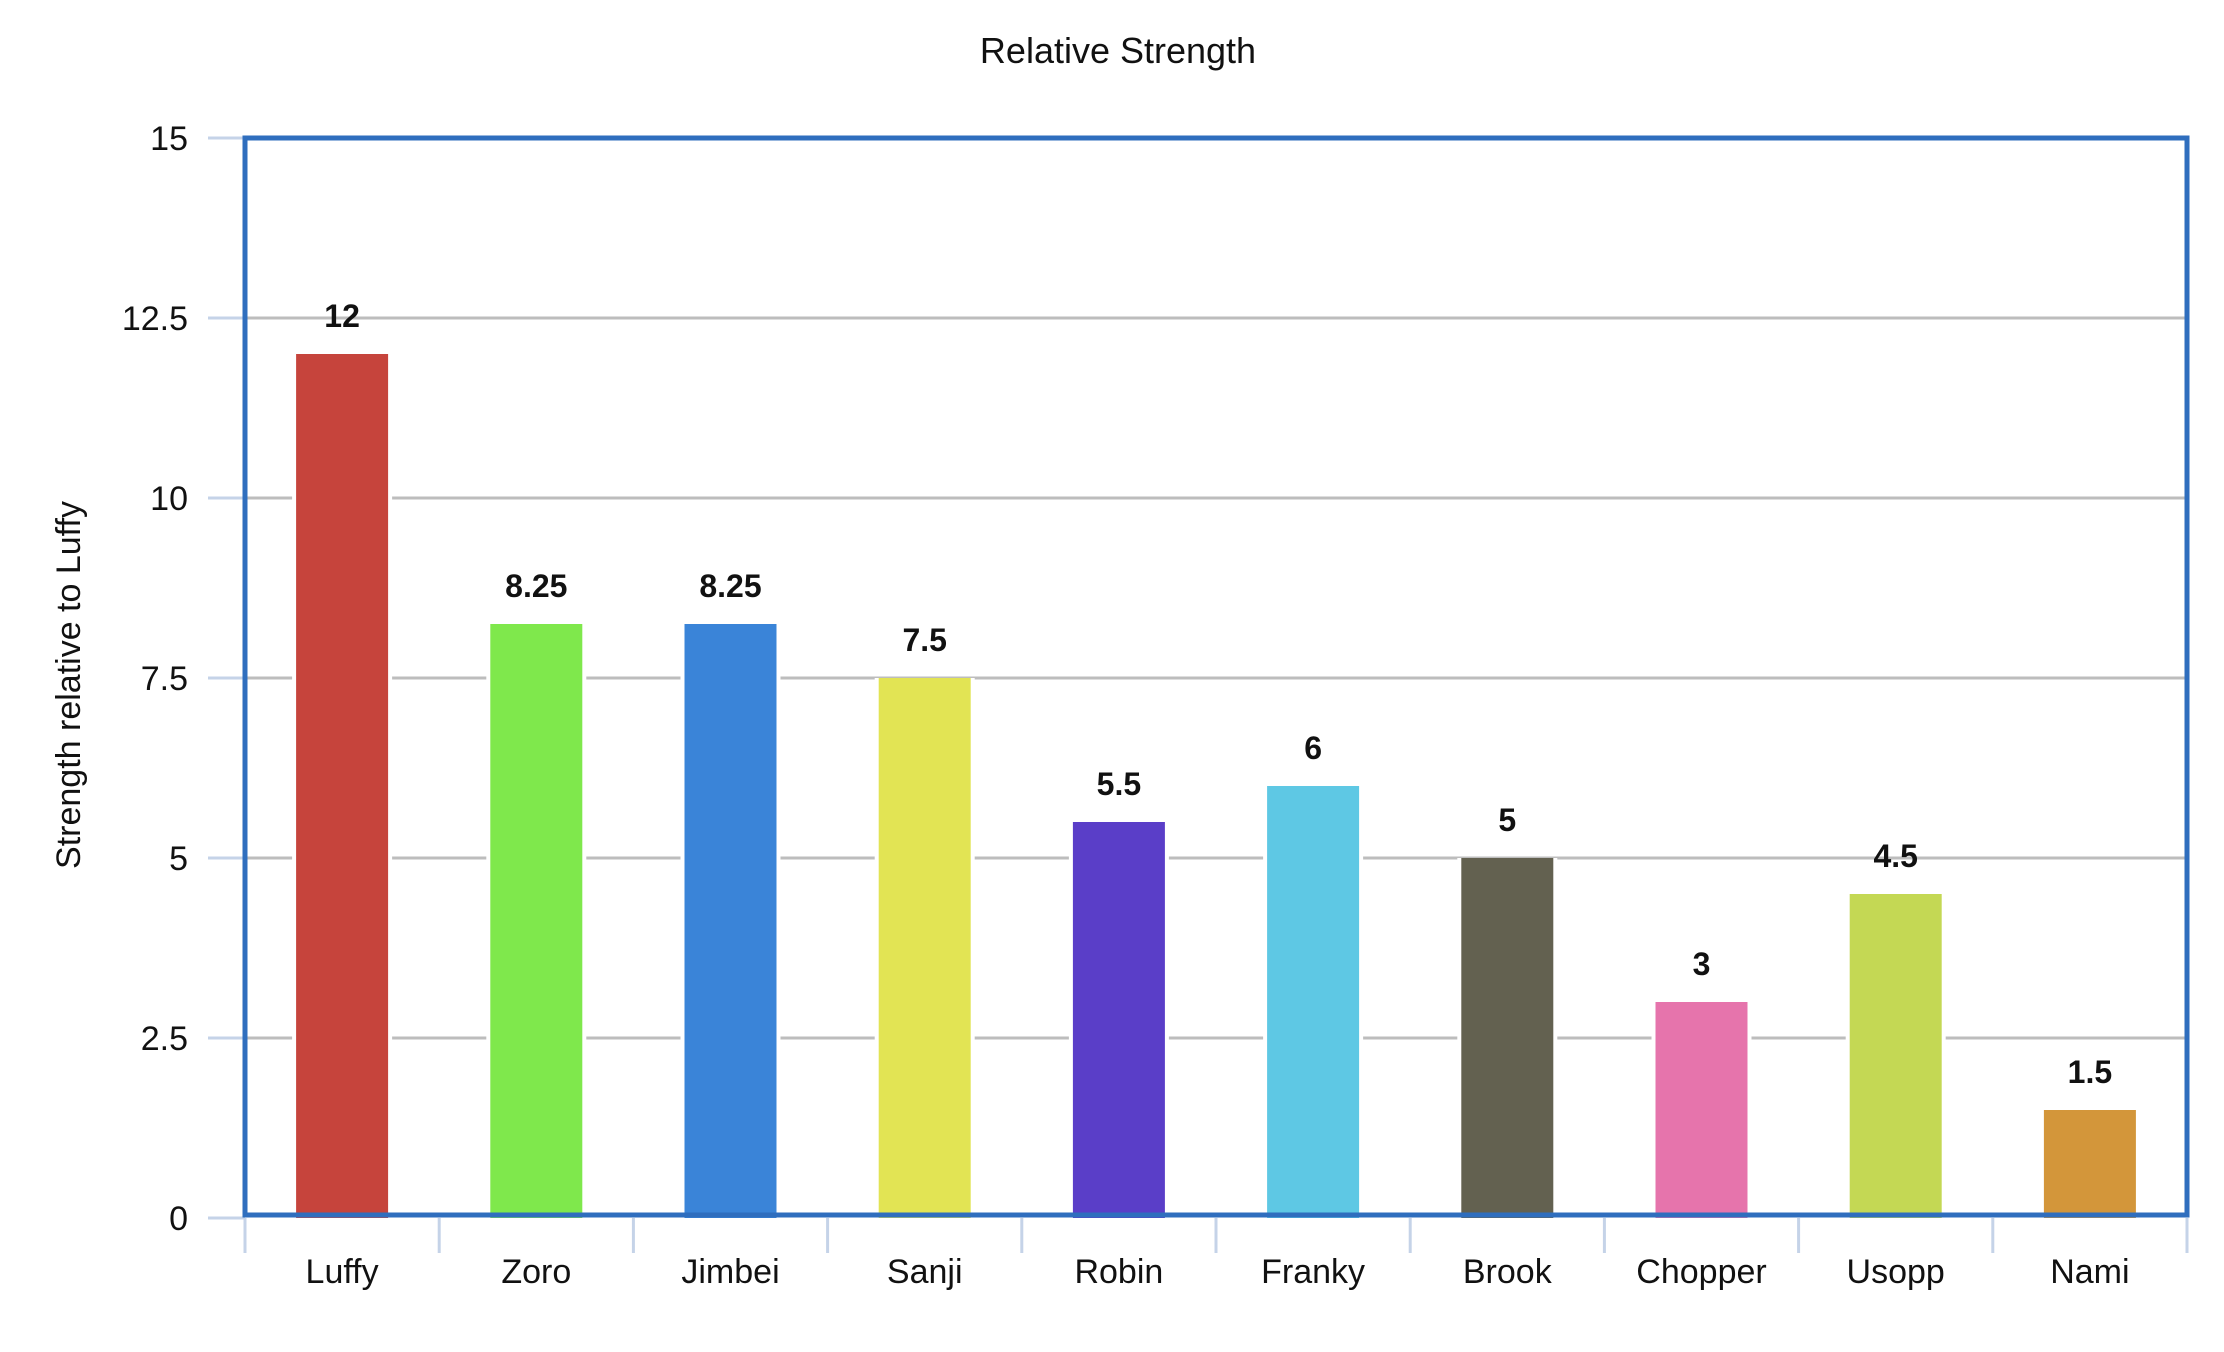 The image size is (2224, 1352). What do you see at coordinates (1507, 1038) in the screenshot?
I see `bar-brook` at bounding box center [1507, 1038].